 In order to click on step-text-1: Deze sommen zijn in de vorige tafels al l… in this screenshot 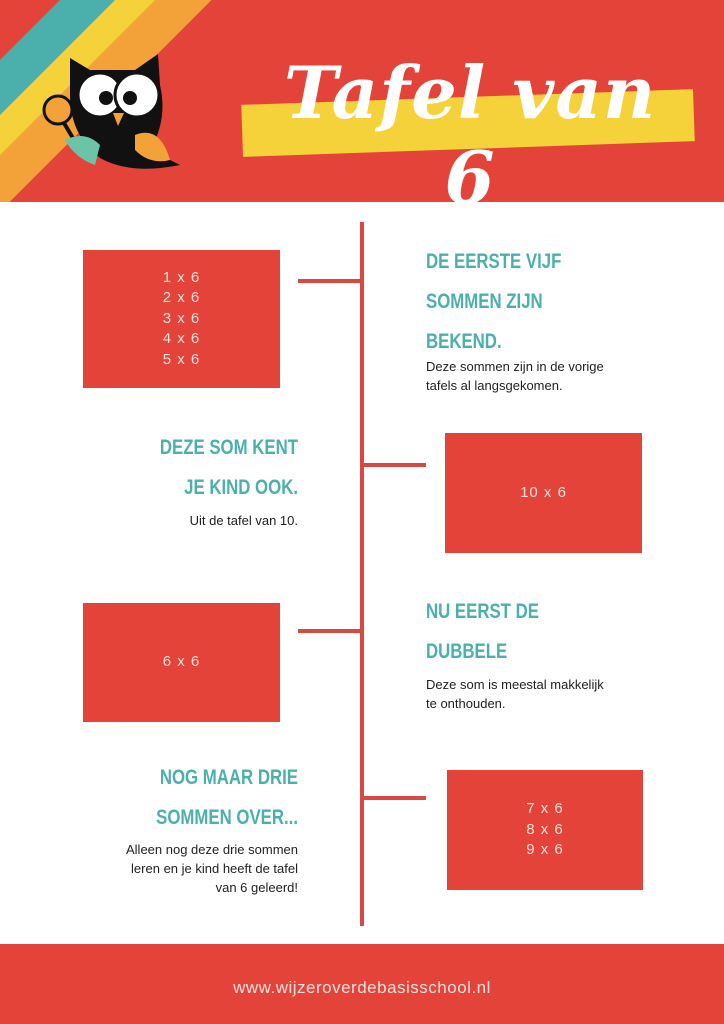, I will do `click(515, 376)`.